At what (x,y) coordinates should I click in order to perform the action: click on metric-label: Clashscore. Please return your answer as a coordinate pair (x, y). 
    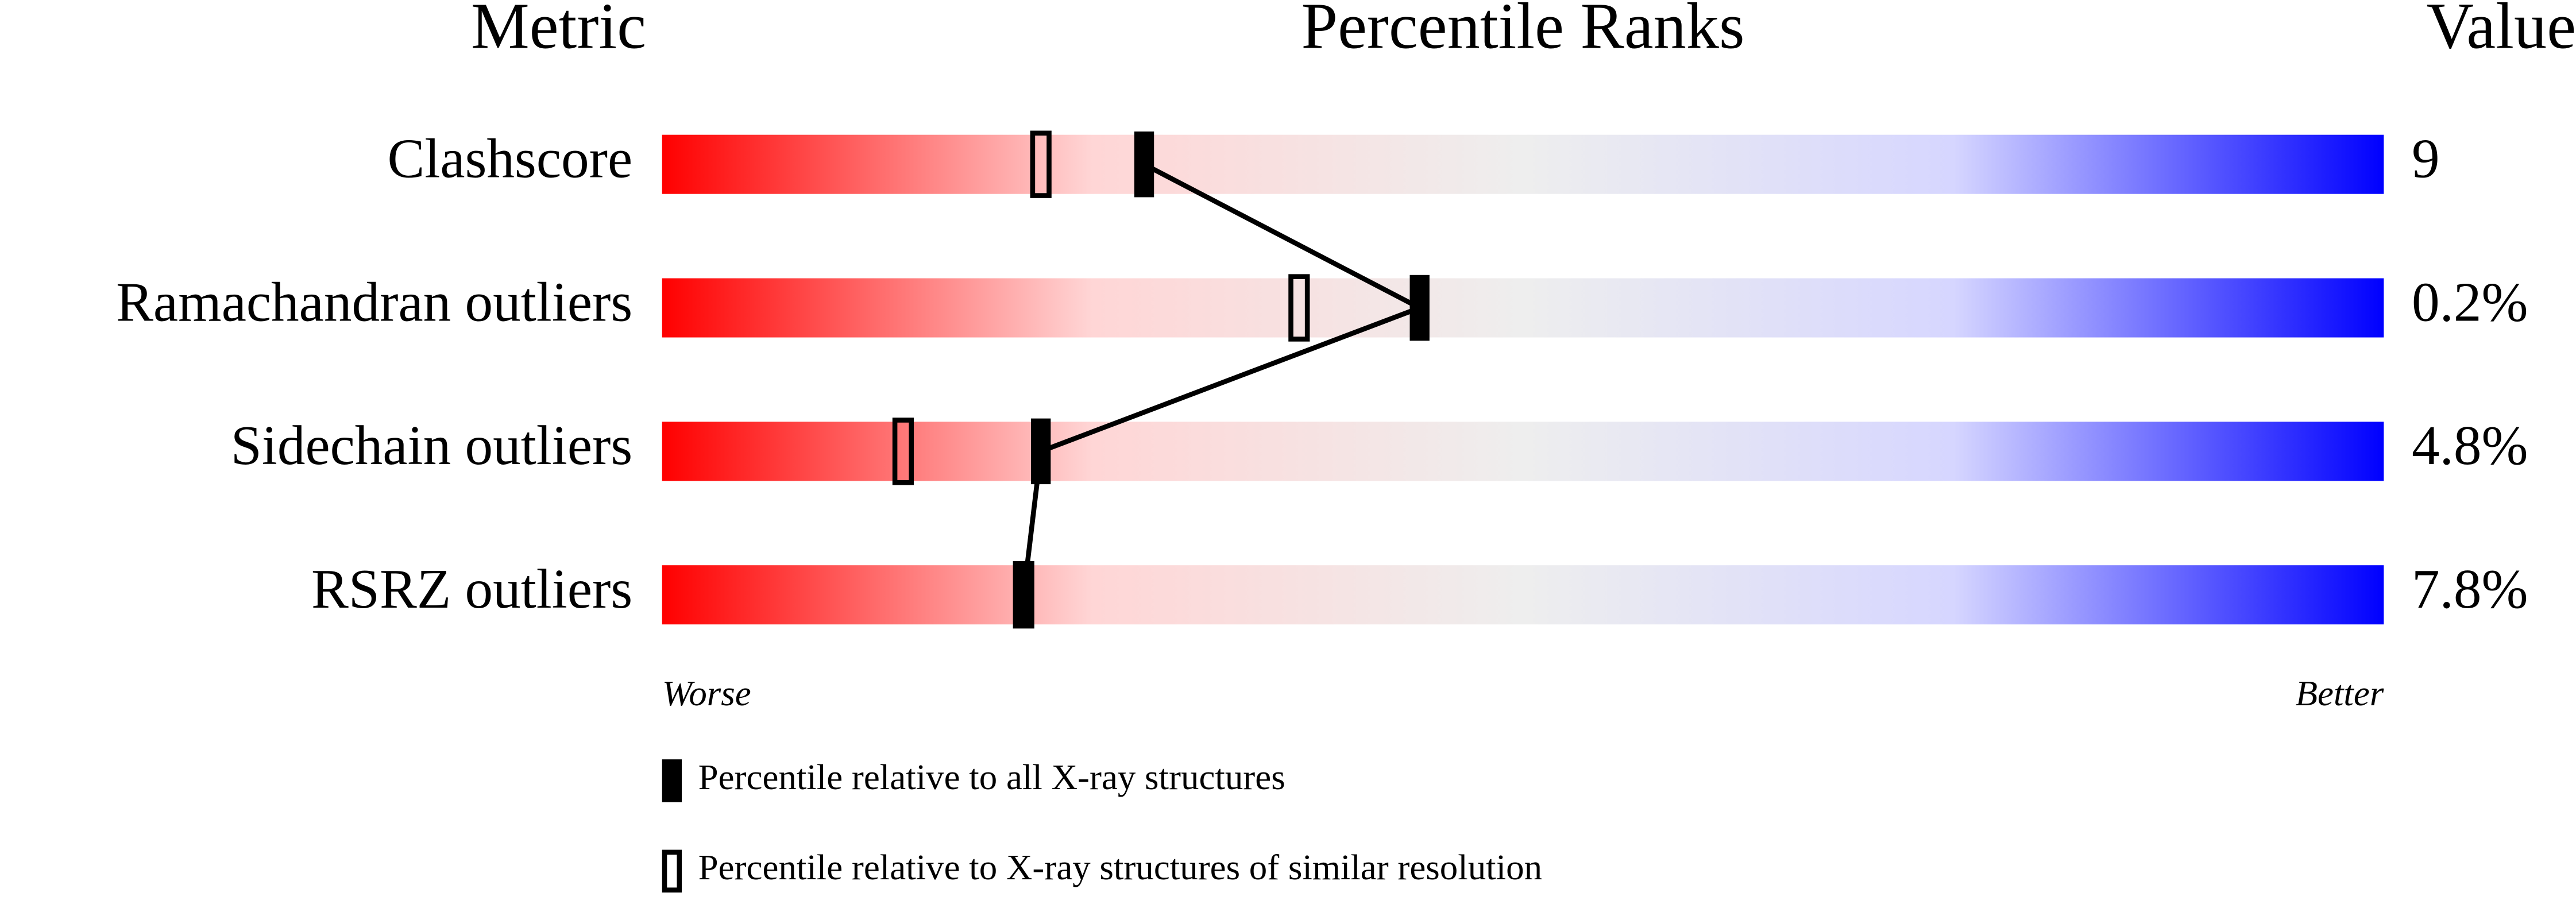
    Looking at the image, I should click on (510, 159).